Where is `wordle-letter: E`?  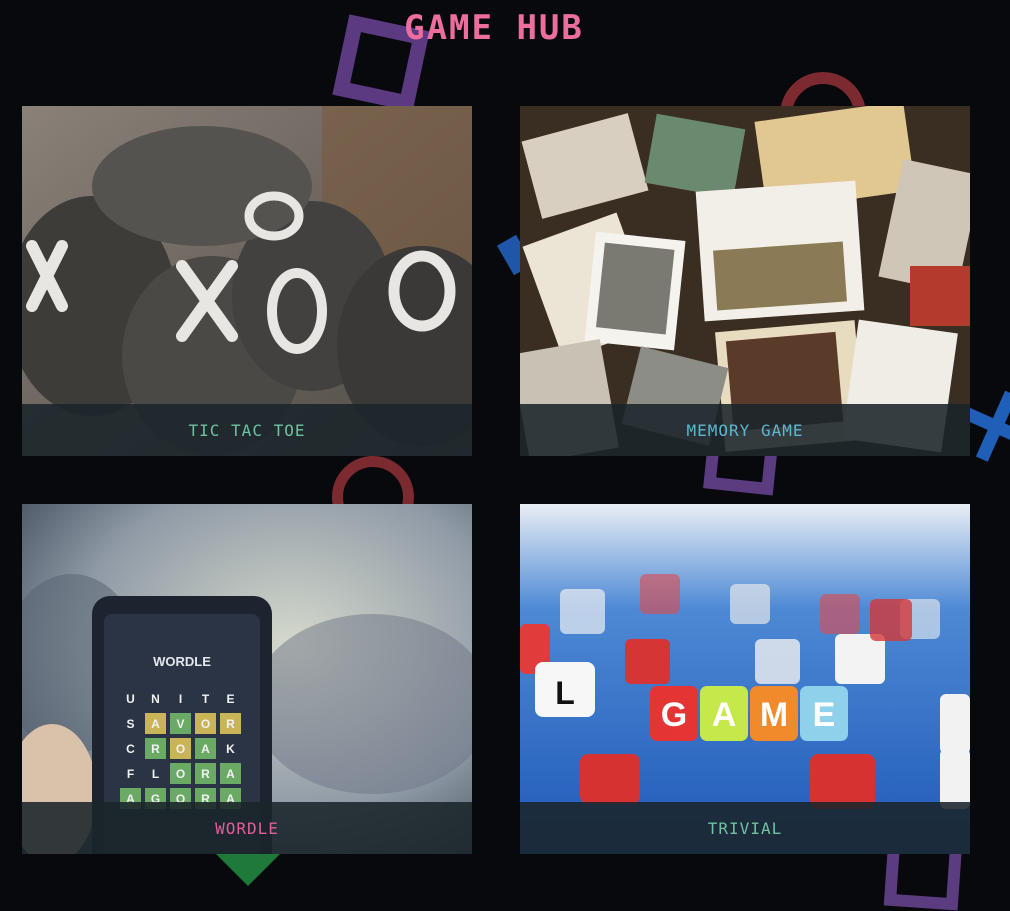
wordle-letter: E is located at coordinates (230, 699).